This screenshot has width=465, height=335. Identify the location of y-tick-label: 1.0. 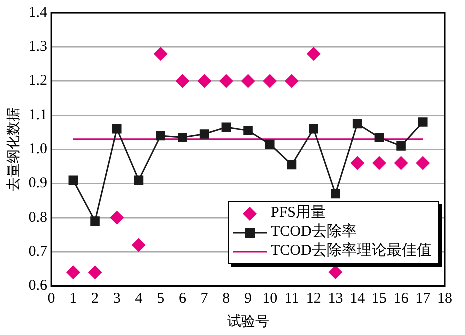
(38, 150).